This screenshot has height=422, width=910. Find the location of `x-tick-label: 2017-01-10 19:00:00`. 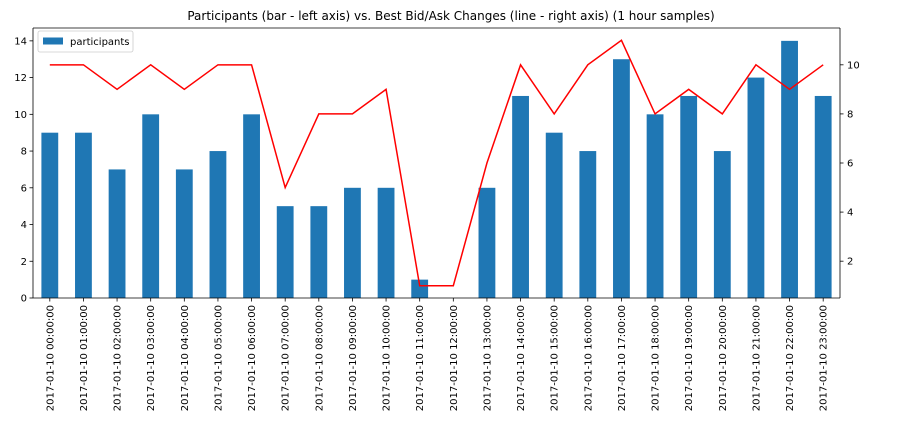

x-tick-label: 2017-01-10 19:00:00 is located at coordinates (689, 358).